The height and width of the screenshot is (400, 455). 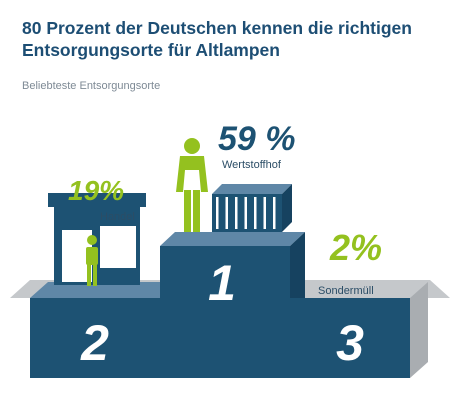 I want to click on category-label: Sondermüll, so click(x=346, y=291).